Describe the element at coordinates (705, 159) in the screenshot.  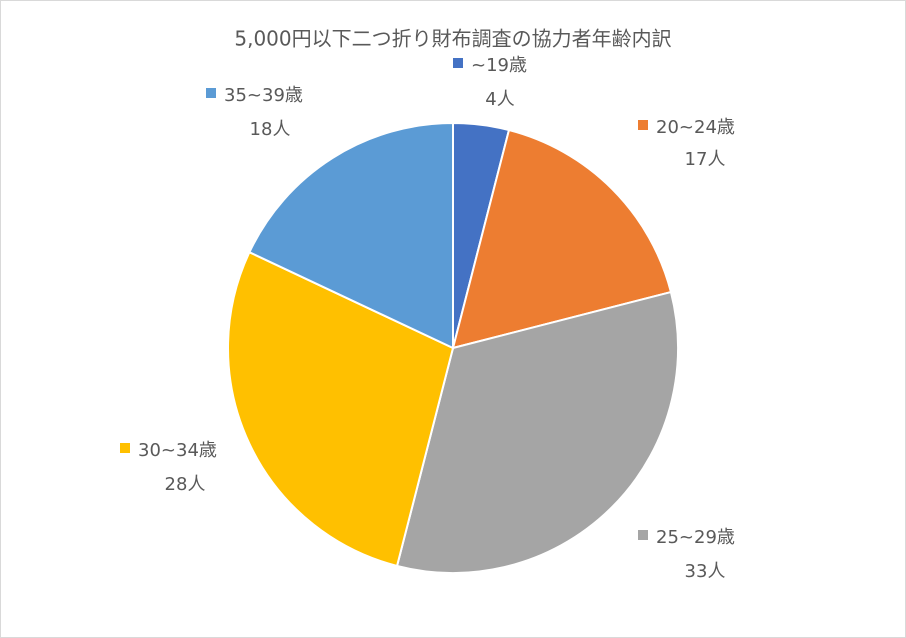
I see `value-label: 17人` at that location.